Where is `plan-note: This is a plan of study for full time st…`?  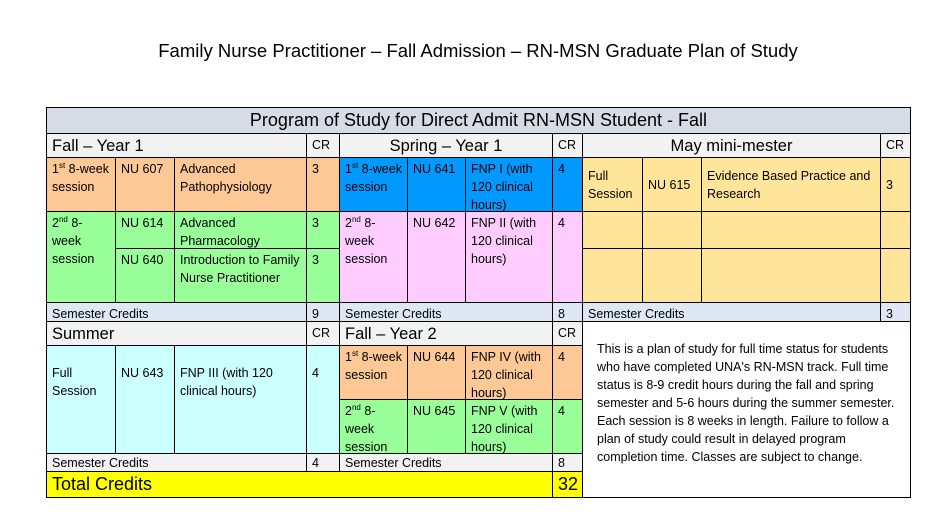
plan-note: This is a plan of study for full time st… is located at coordinates (746, 409).